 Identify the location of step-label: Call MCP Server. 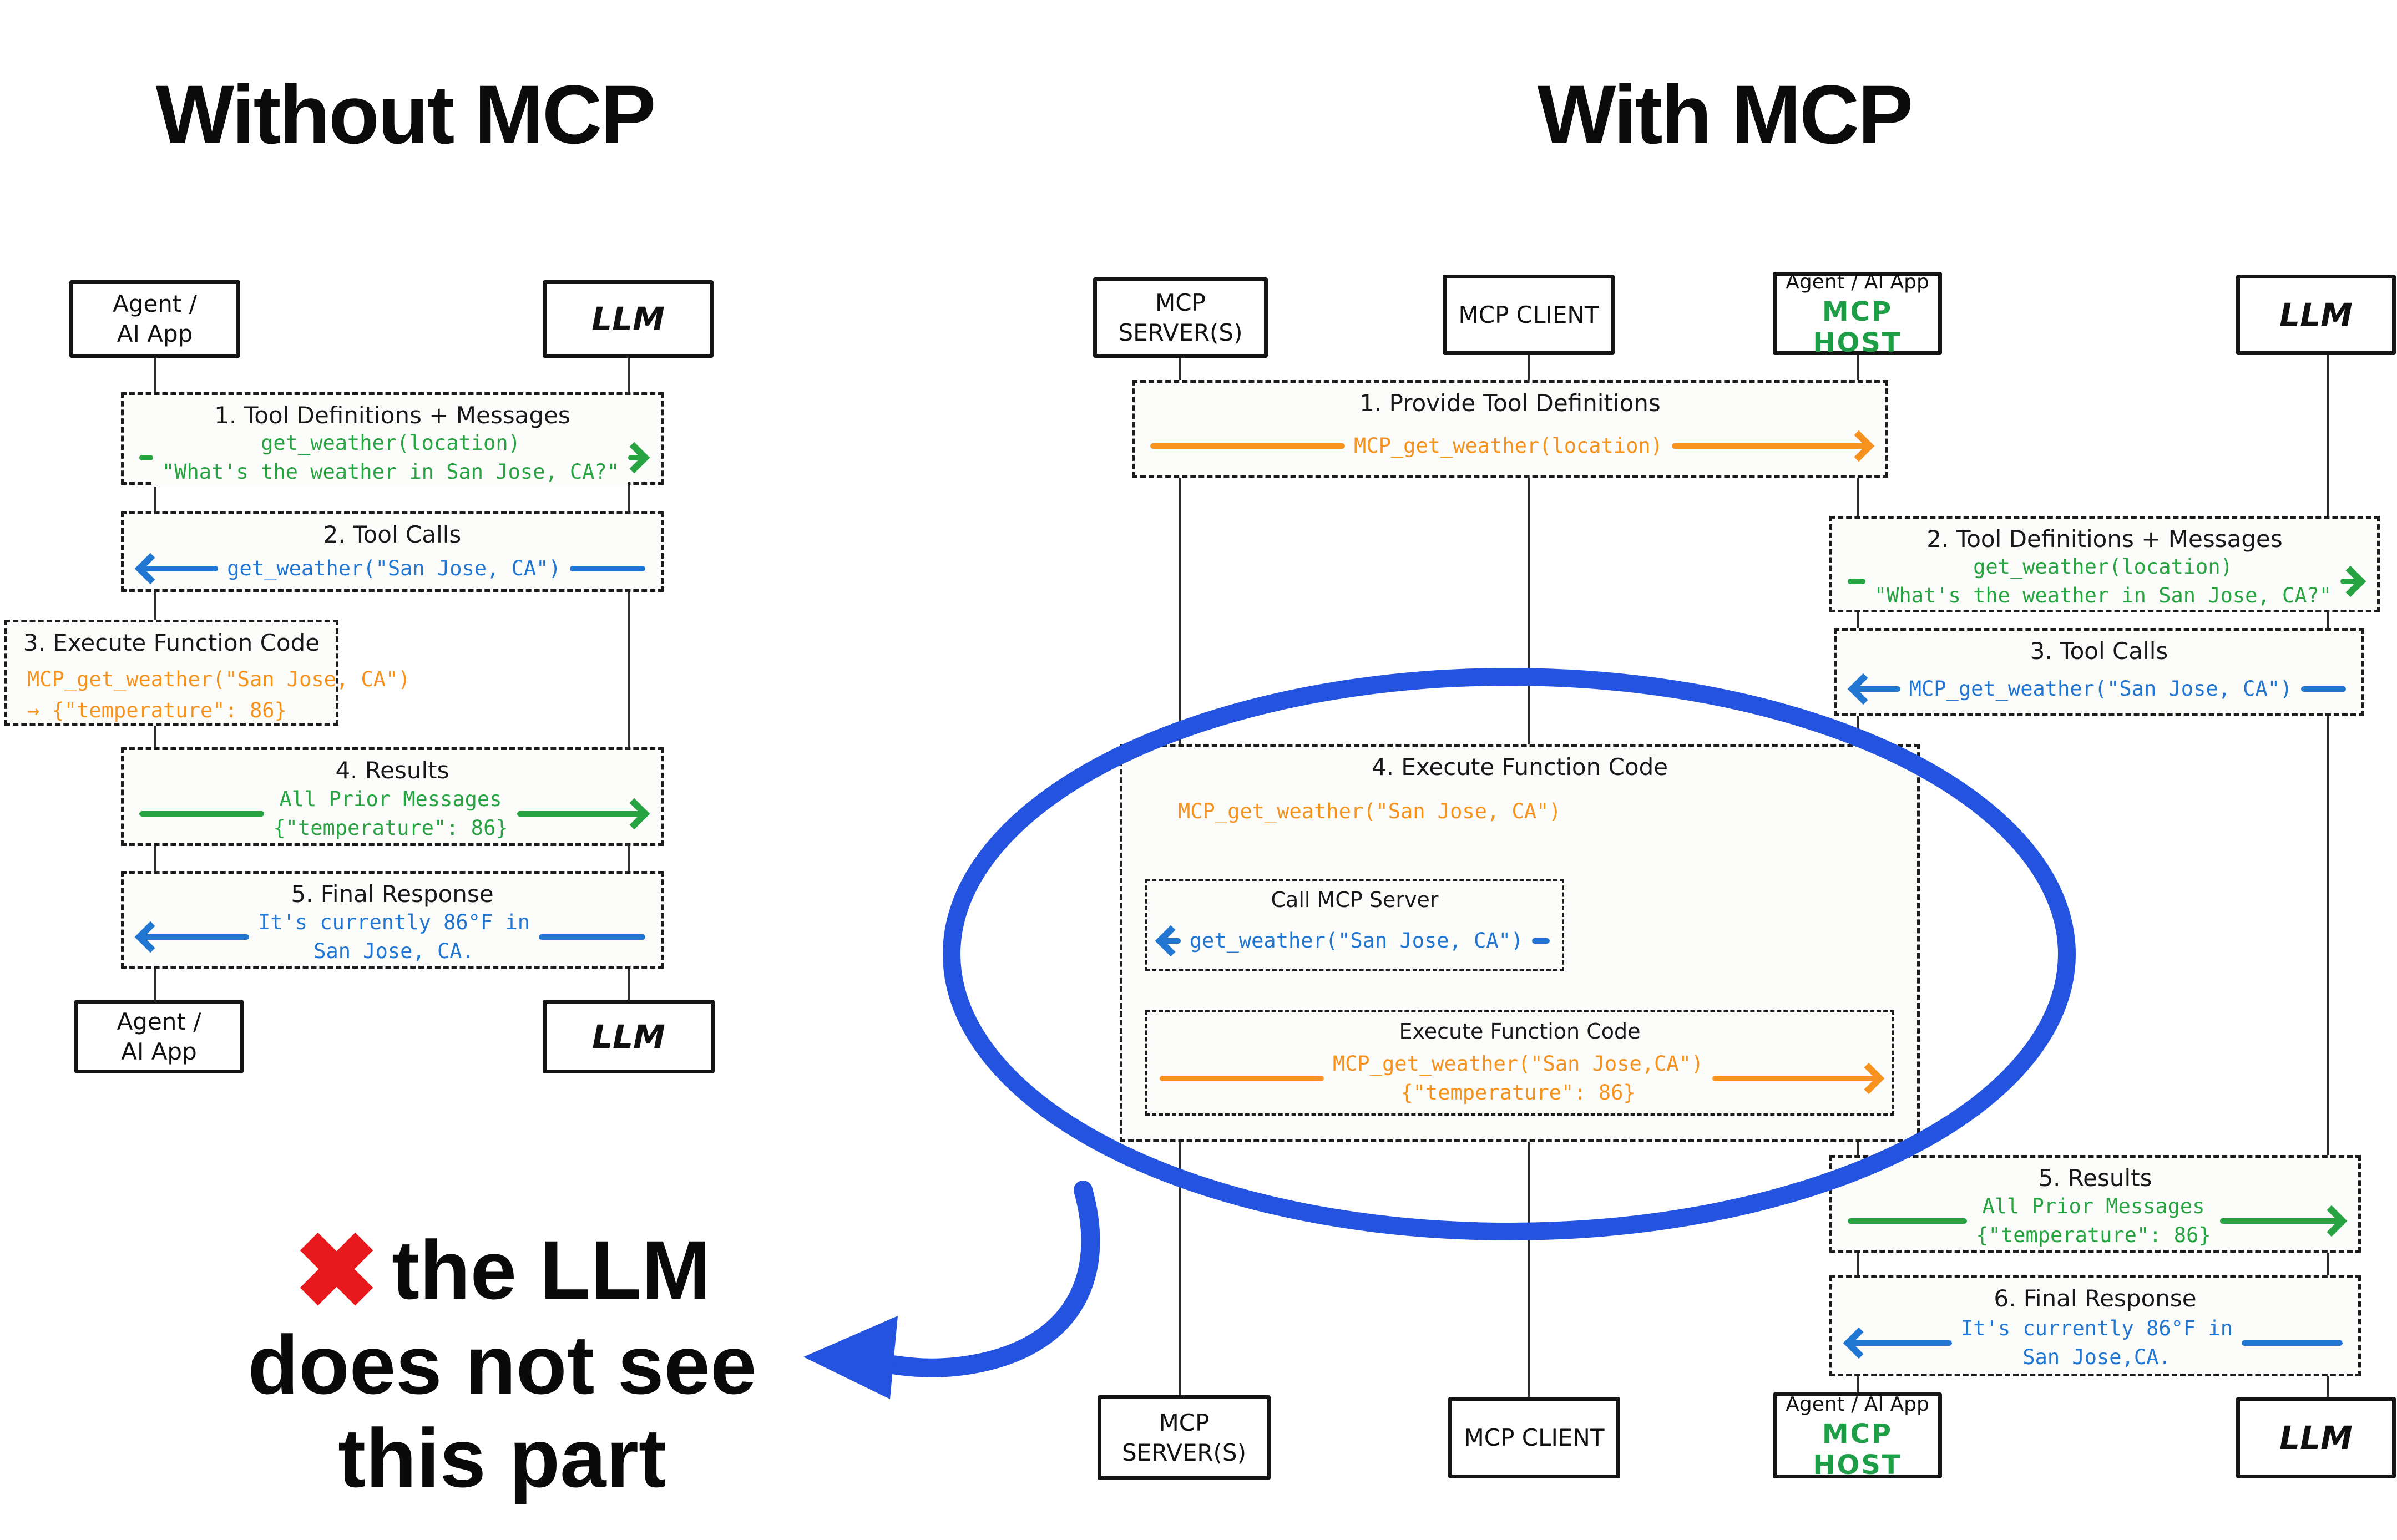
(1355, 900).